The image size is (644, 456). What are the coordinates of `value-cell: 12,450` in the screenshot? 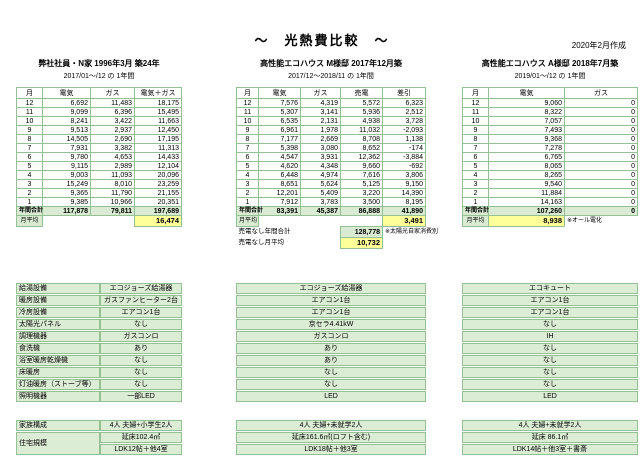 It's located at (158, 130).